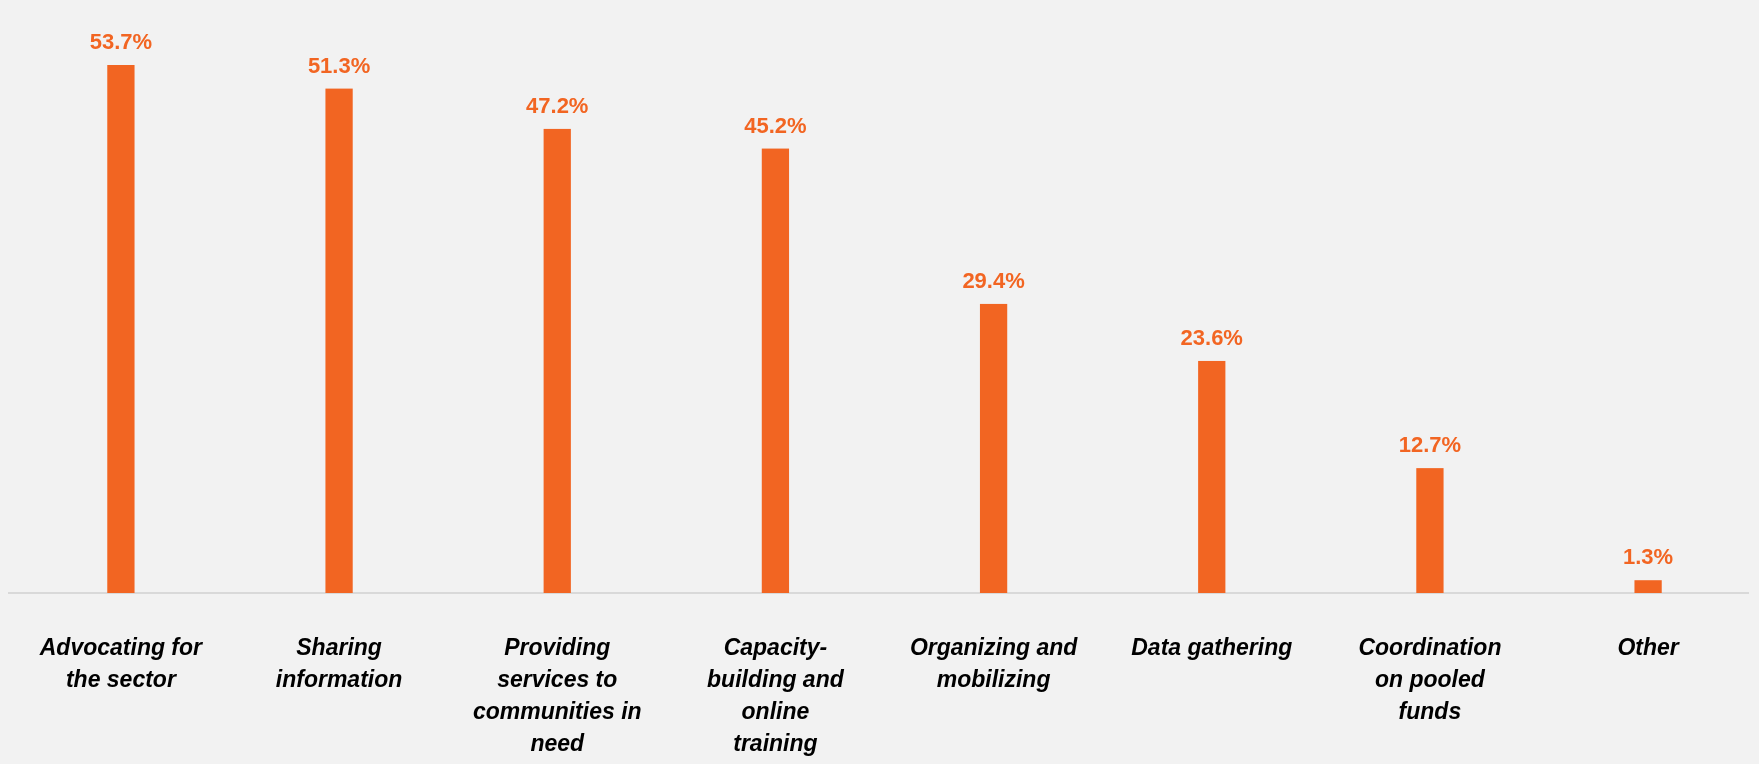  Describe the element at coordinates (1648, 647) in the screenshot. I see `x-tick-label: Other` at that location.